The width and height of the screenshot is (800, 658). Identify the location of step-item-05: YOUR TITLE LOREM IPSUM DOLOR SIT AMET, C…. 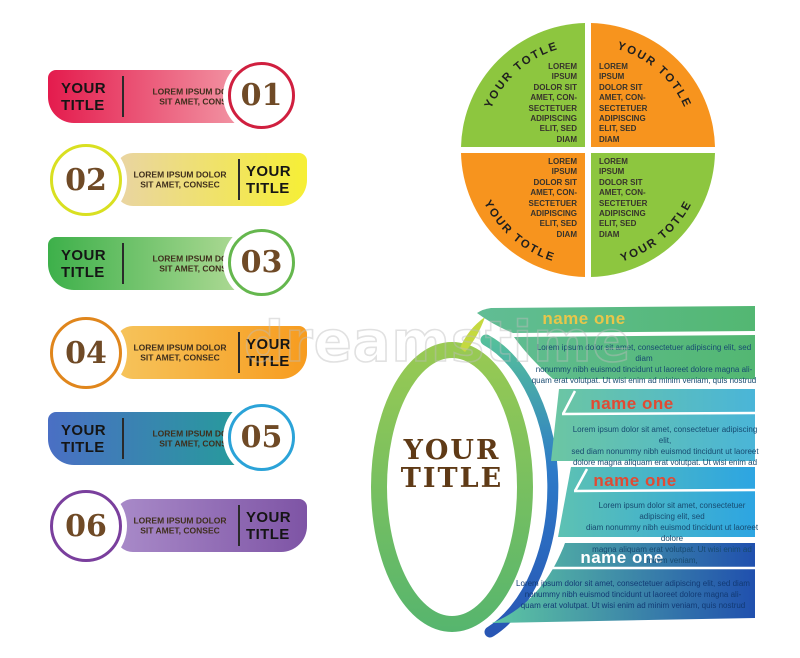
(165, 453).